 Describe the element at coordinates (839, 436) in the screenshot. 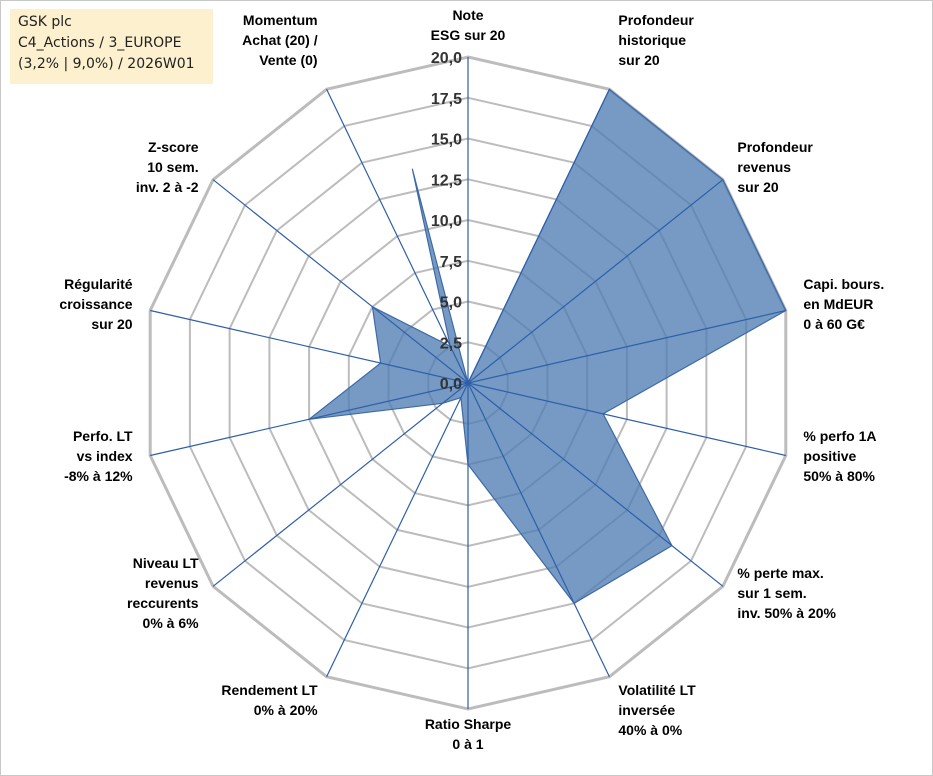

I see `axis-label-4-line-0: % perfo 1A` at that location.